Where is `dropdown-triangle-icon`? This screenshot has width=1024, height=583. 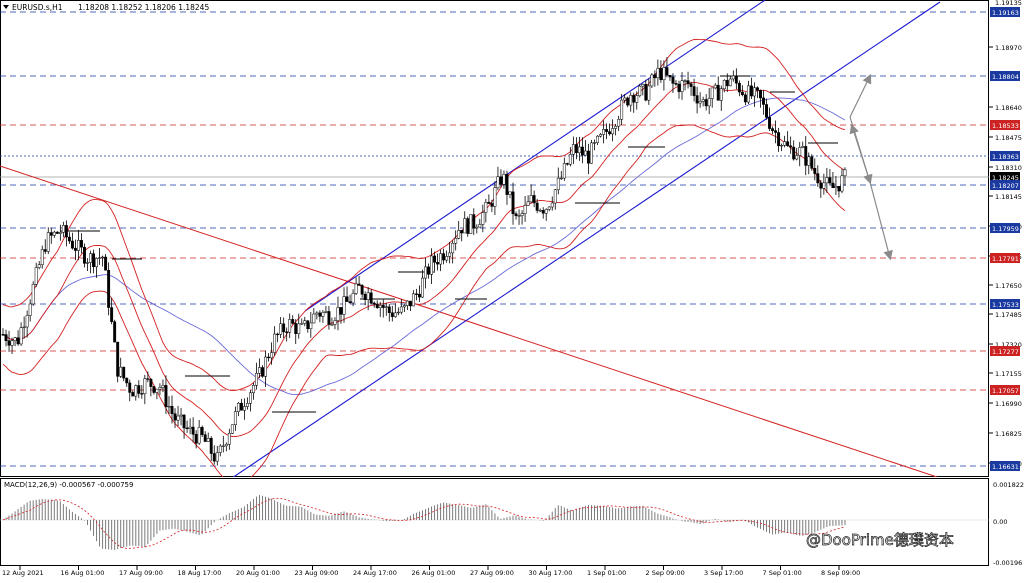
dropdown-triangle-icon is located at coordinates (6, 7).